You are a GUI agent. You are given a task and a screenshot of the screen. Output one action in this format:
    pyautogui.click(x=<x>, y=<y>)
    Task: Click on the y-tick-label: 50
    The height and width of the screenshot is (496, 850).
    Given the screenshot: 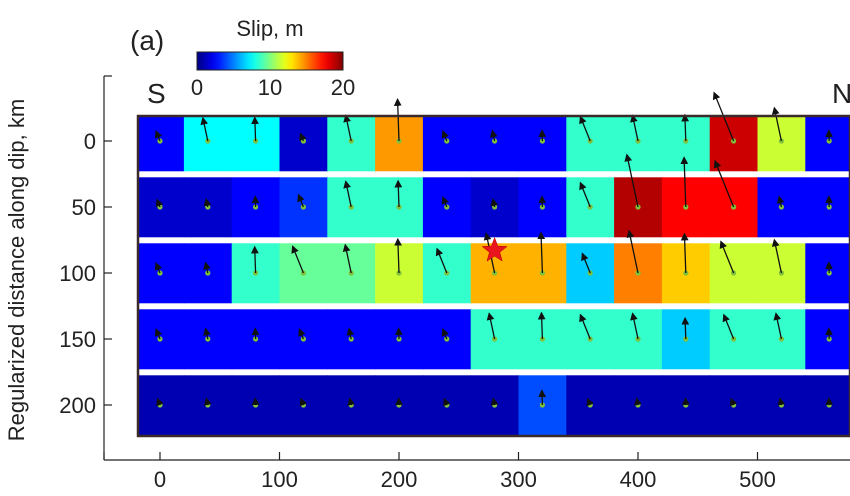 What is the action you would take?
    pyautogui.click(x=84, y=207)
    